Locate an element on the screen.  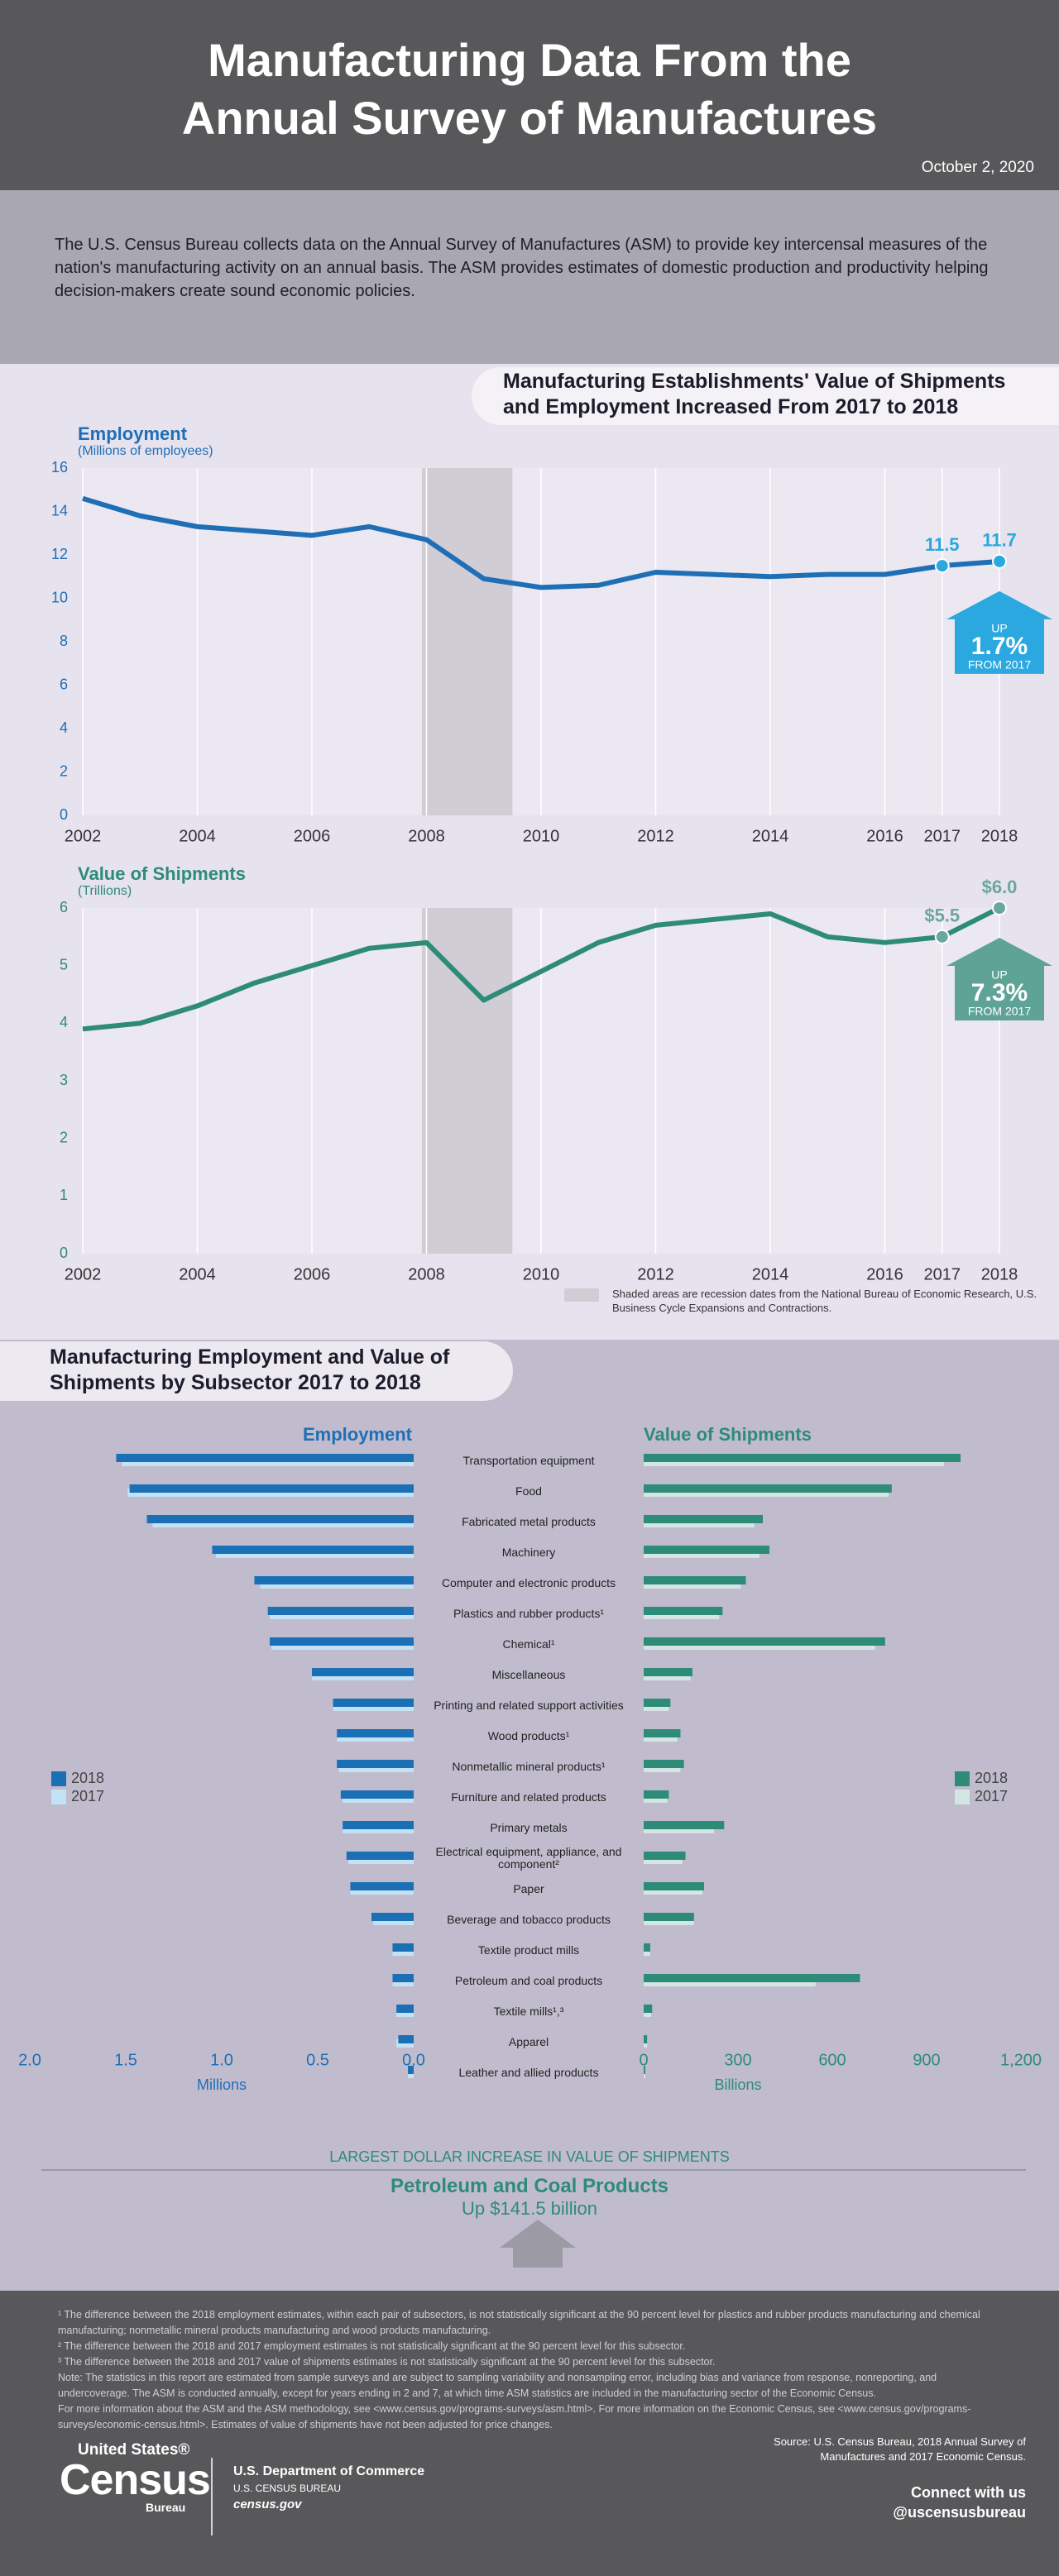
axis-label: Millions is located at coordinates (222, 2085).